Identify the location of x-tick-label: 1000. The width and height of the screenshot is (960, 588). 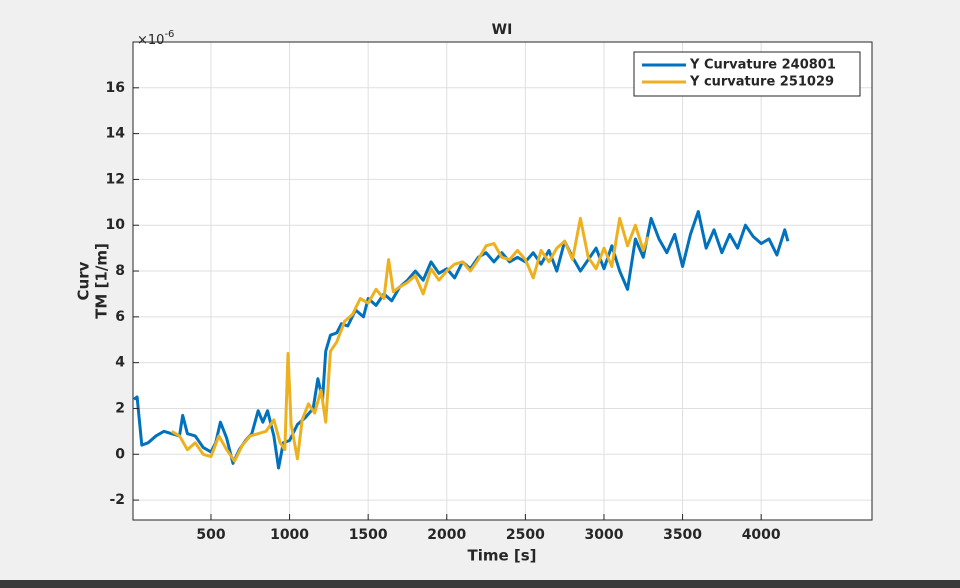
(289, 535).